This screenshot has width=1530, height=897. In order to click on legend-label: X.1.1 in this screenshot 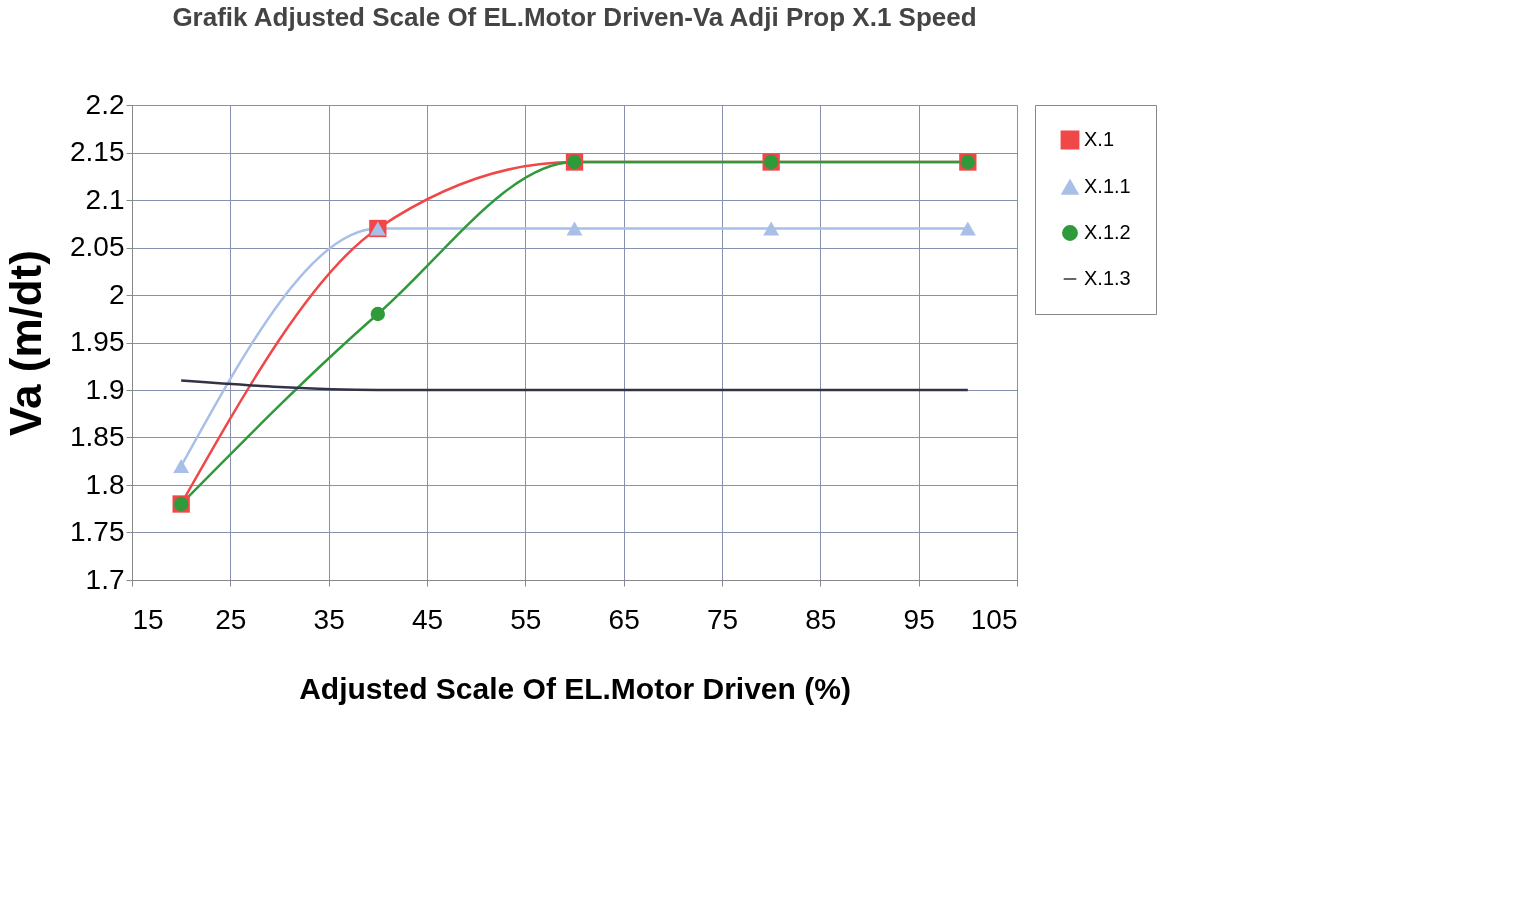, I will do `click(1107, 186)`.